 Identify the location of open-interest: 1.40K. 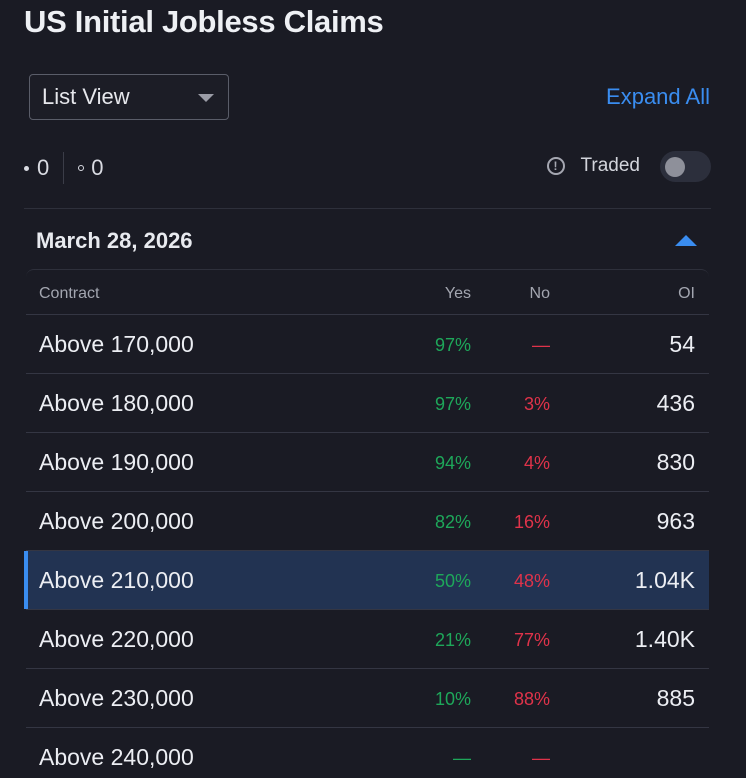
(664, 639).